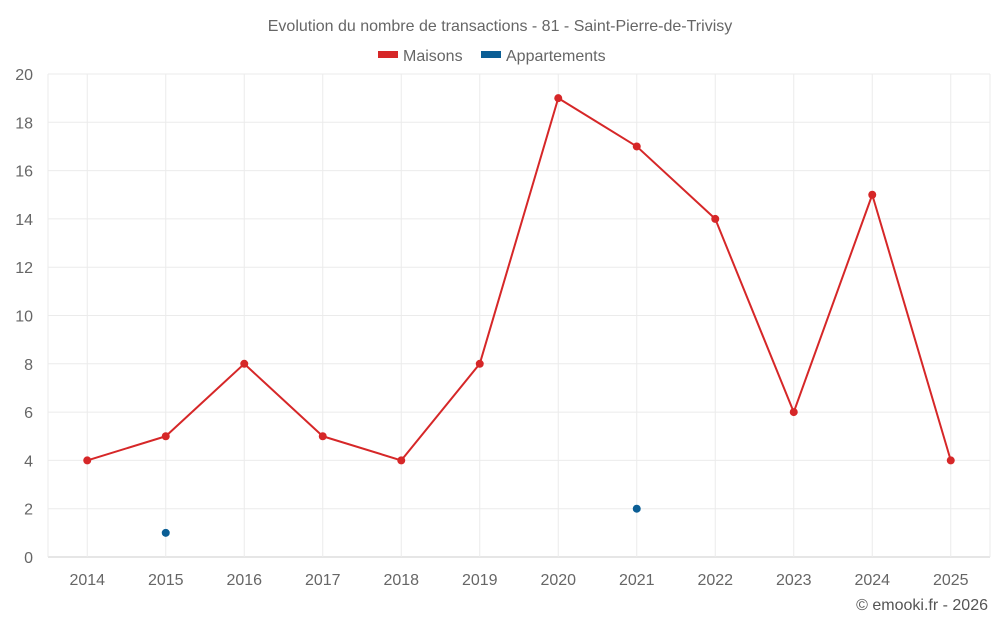  I want to click on x-tick-label-2024: 2024, so click(872, 580).